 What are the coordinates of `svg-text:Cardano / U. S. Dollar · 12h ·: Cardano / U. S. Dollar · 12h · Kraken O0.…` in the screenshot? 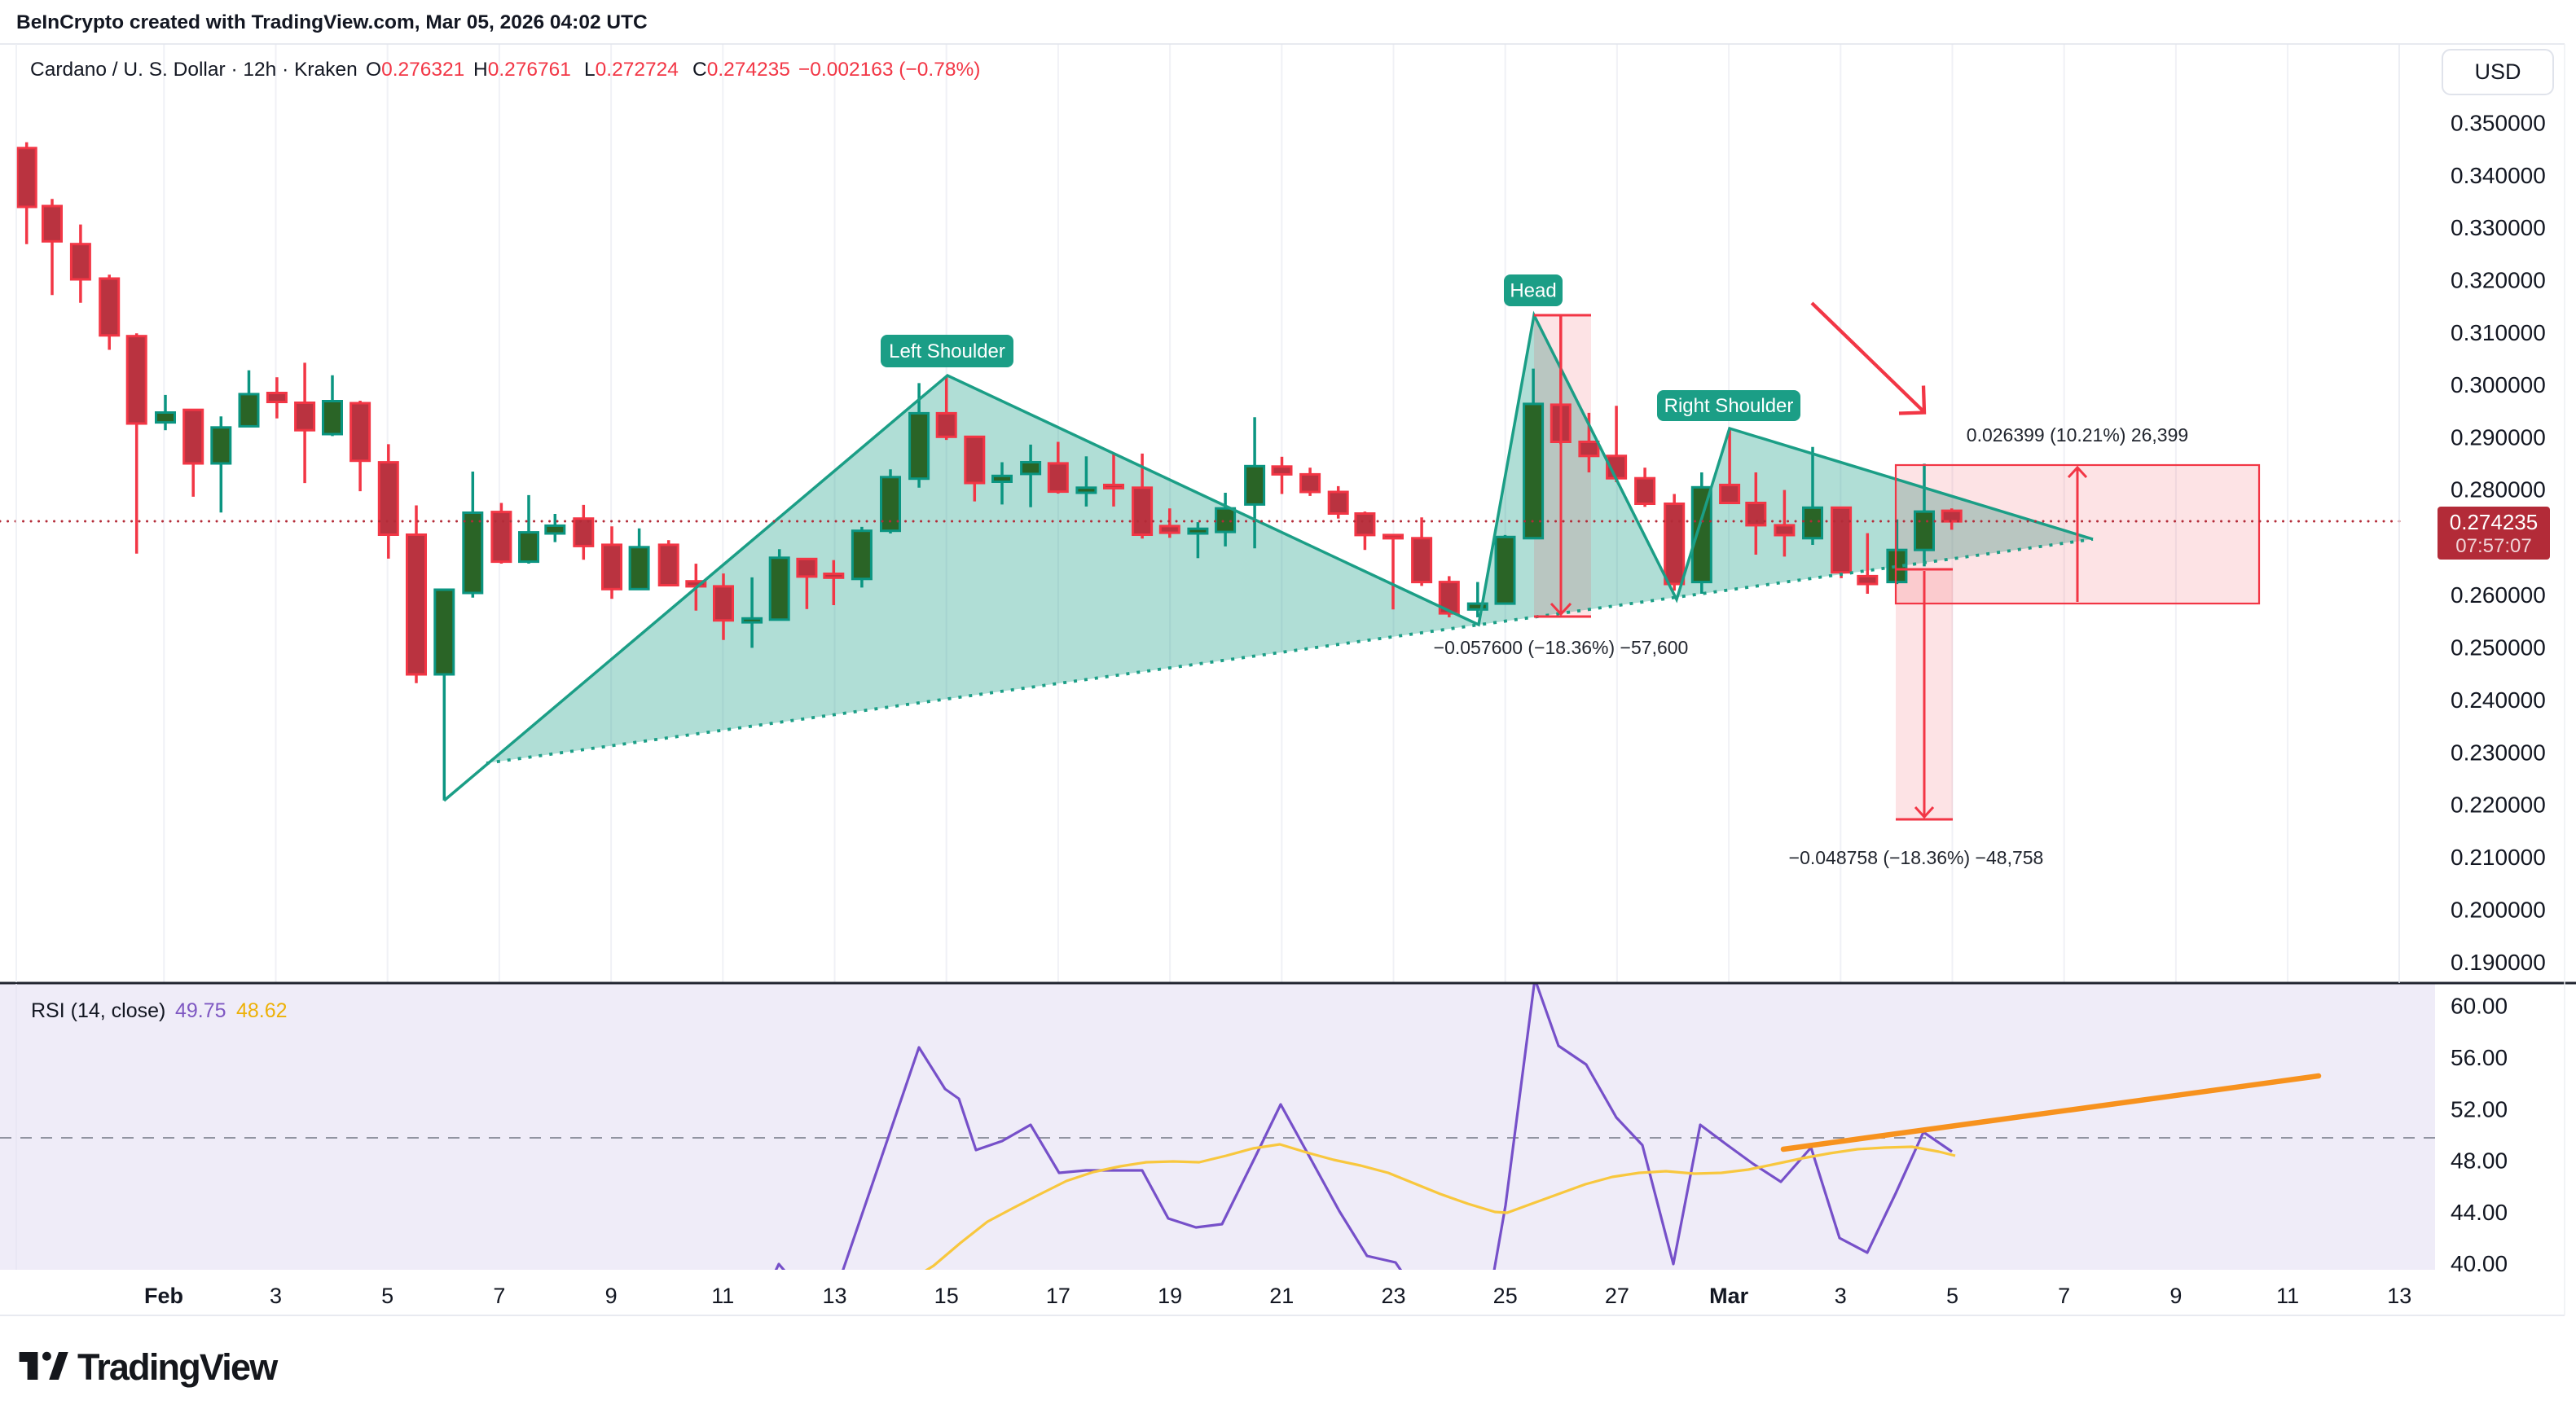 It's located at (505, 70).